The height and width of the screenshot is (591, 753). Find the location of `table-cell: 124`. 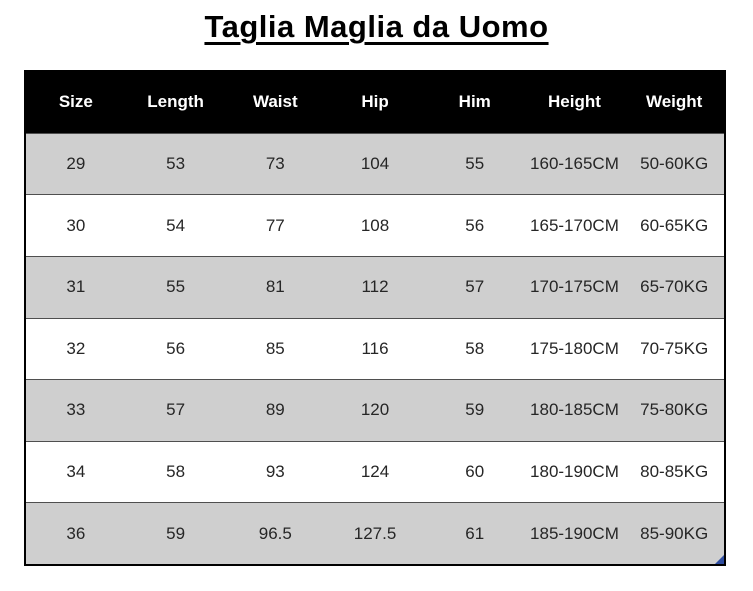

table-cell: 124 is located at coordinates (375, 472).